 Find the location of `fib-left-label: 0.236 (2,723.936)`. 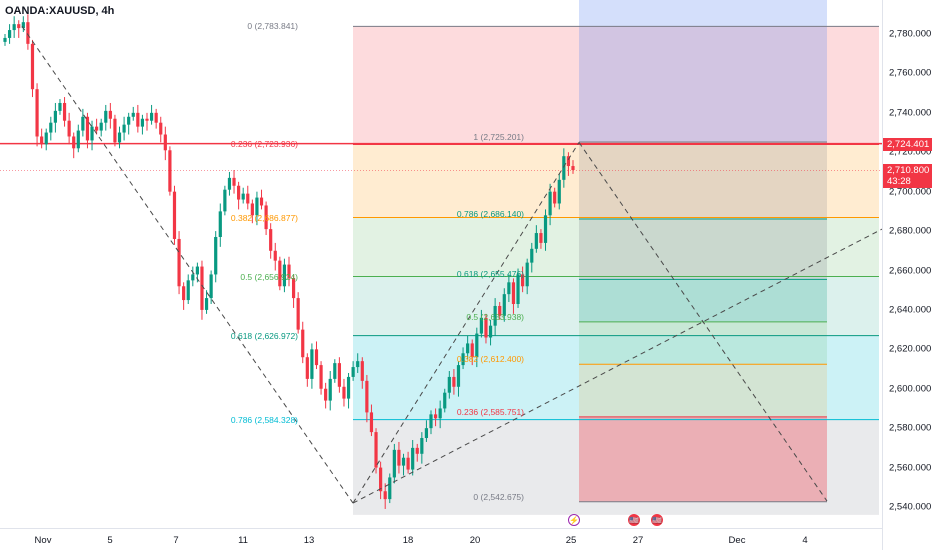

fib-left-label: 0.236 (2,723.936) is located at coordinates (264, 144).